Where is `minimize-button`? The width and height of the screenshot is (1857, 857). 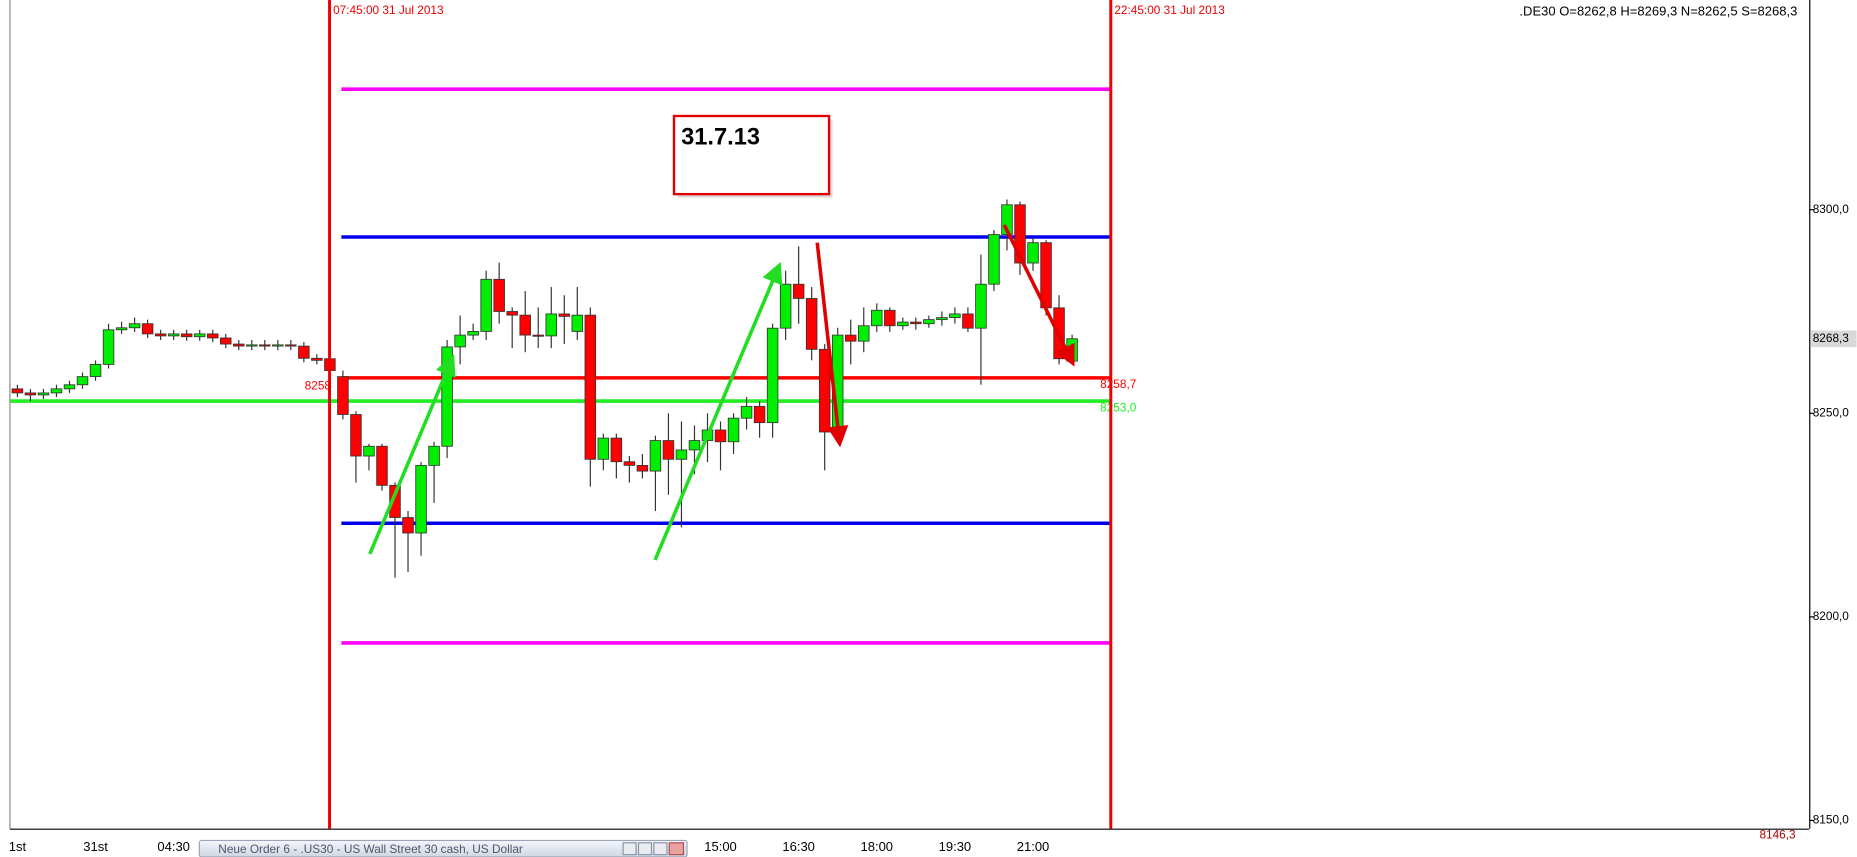
minimize-button is located at coordinates (645, 849).